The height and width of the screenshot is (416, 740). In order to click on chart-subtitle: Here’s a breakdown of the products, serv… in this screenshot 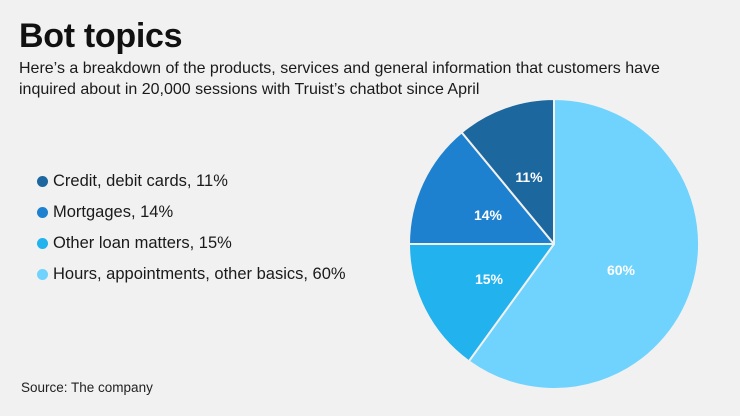, I will do `click(339, 79)`.